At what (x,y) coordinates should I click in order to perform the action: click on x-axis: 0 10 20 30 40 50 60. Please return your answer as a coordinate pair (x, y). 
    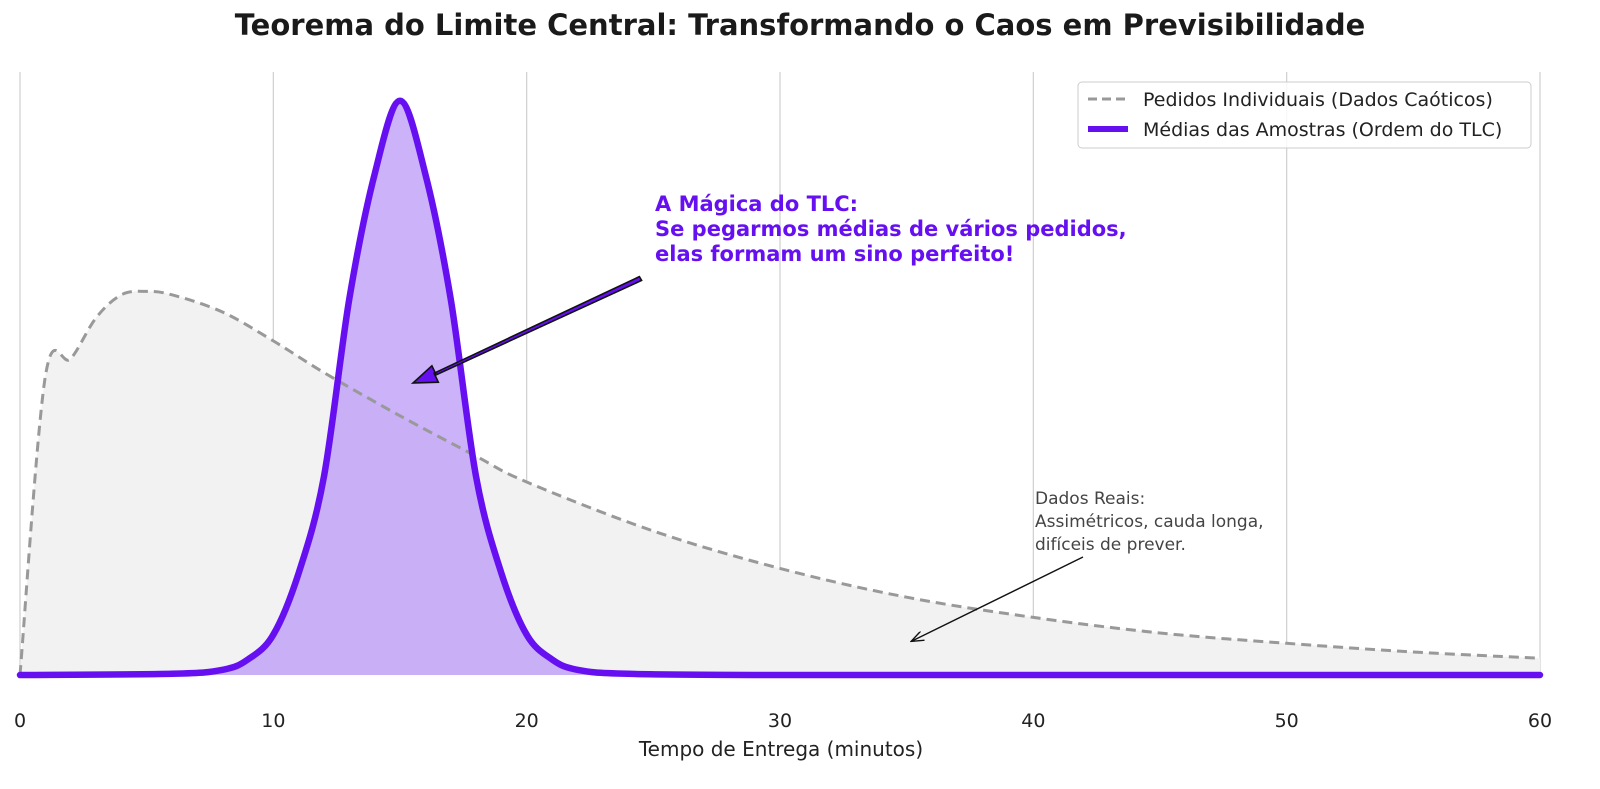
    Looking at the image, I should click on (783, 721).